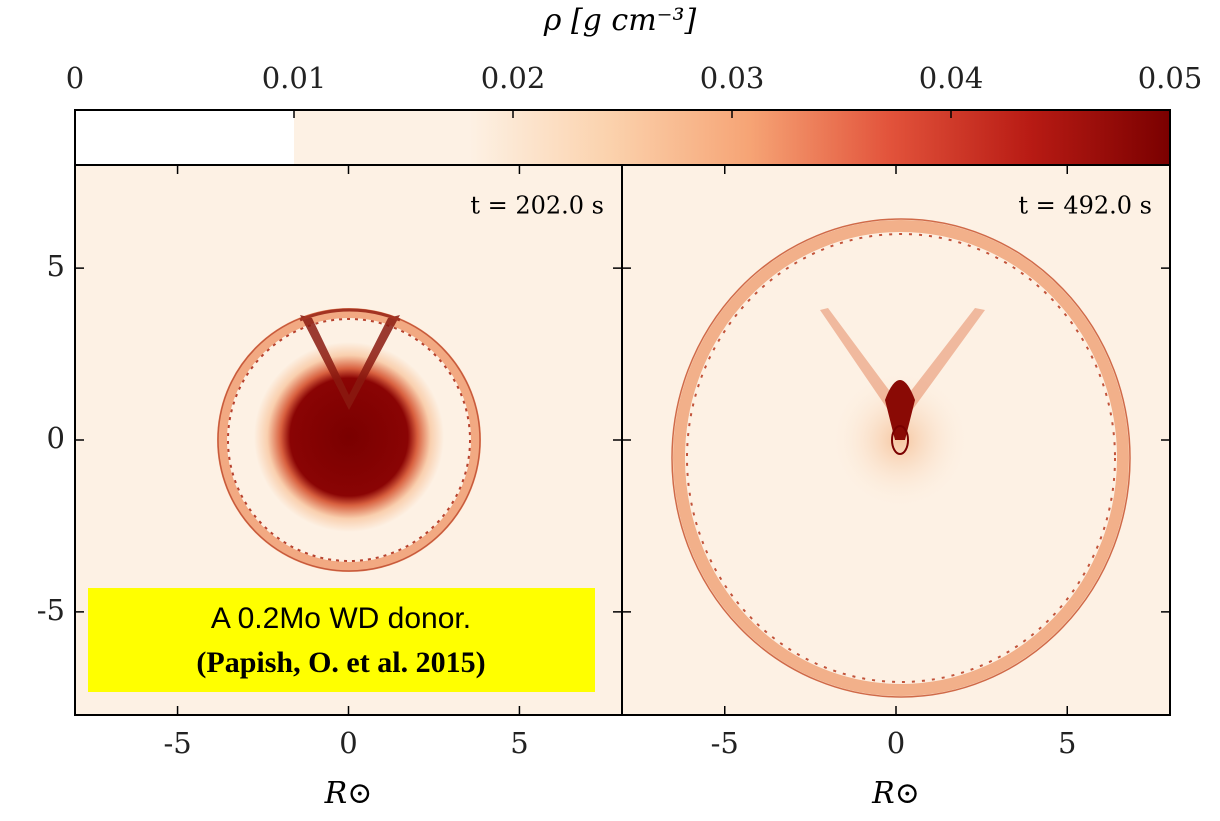 The image size is (1220, 821). I want to click on colorbar-tick-label: 0.05, so click(1170, 78).